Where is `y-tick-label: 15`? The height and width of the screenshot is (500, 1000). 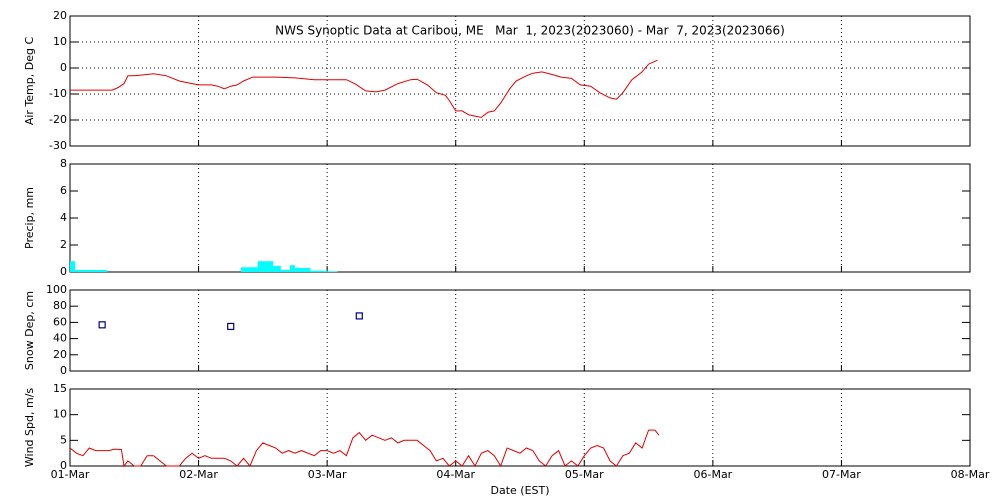 y-tick-label: 15 is located at coordinates (60, 388).